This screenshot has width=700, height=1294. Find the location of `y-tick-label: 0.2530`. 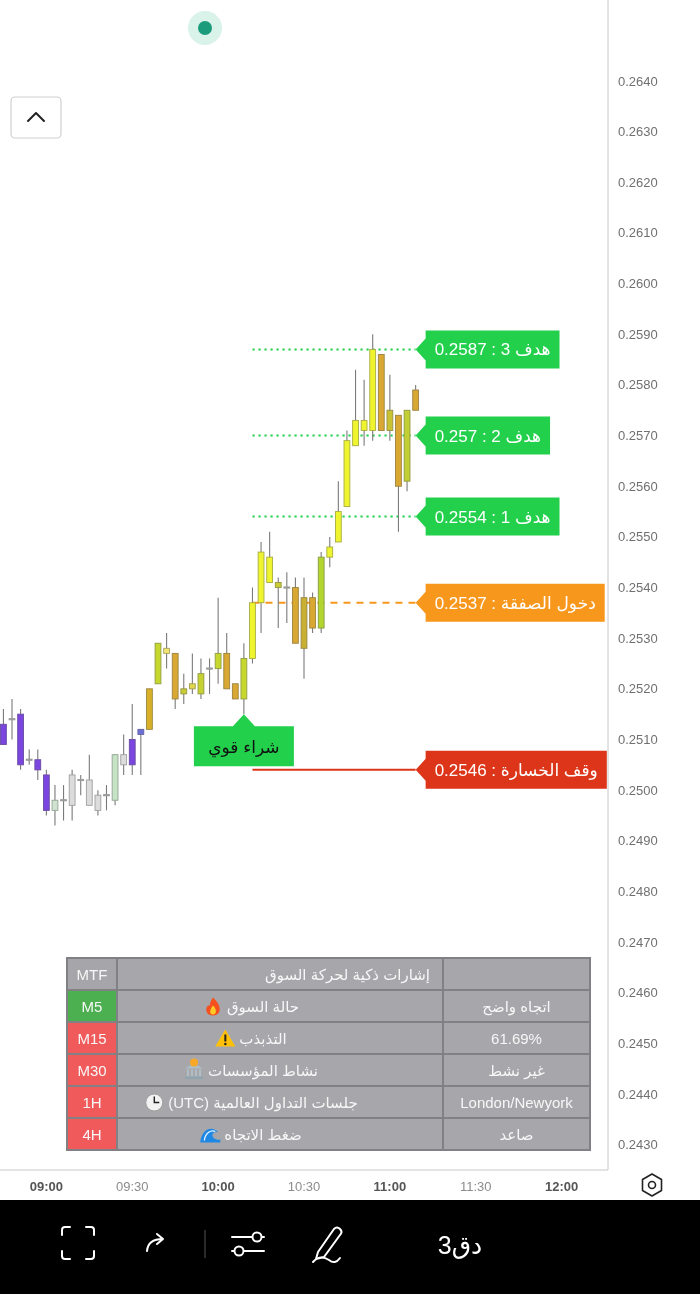

y-tick-label: 0.2530 is located at coordinates (638, 638).